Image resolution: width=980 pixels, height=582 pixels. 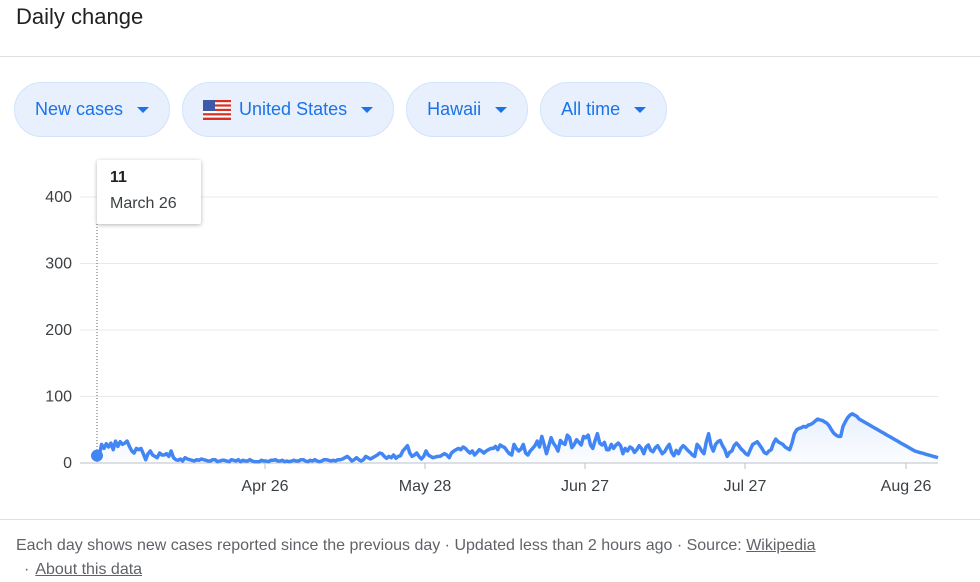 I want to click on y-tick-label: 300, so click(x=58, y=264).